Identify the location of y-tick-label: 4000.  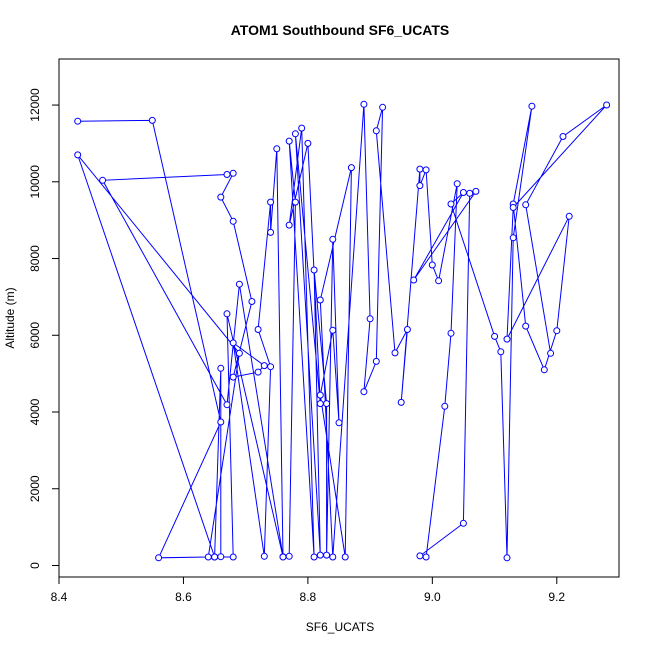
(35, 411).